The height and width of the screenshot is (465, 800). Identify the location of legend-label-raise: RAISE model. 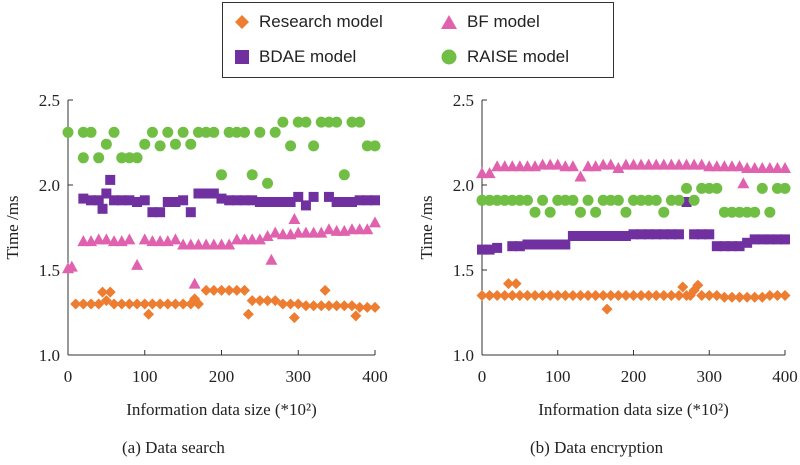
(518, 56).